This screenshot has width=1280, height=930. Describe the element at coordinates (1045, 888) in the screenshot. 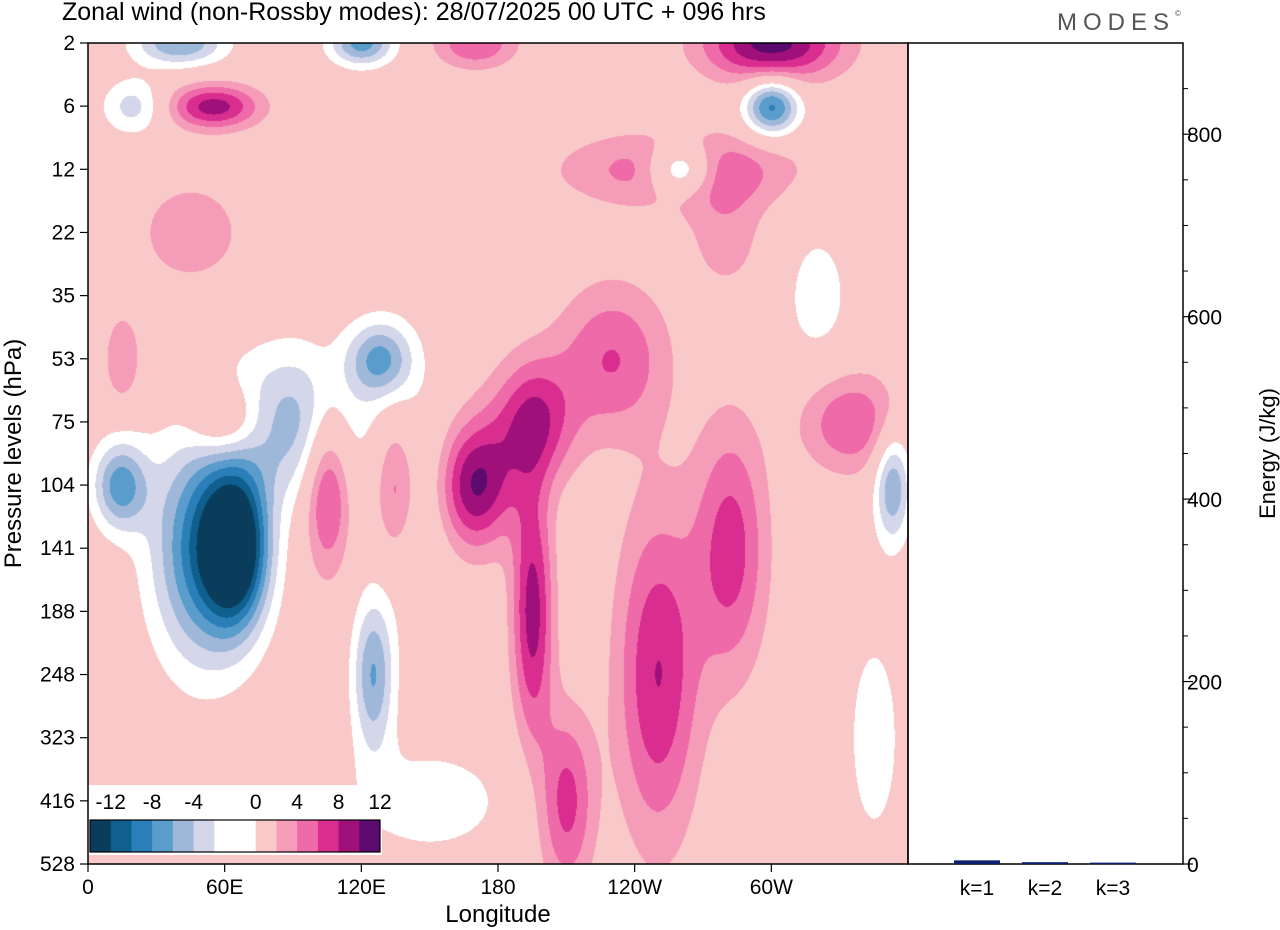

I see `energy-bar-label: k=2` at that location.